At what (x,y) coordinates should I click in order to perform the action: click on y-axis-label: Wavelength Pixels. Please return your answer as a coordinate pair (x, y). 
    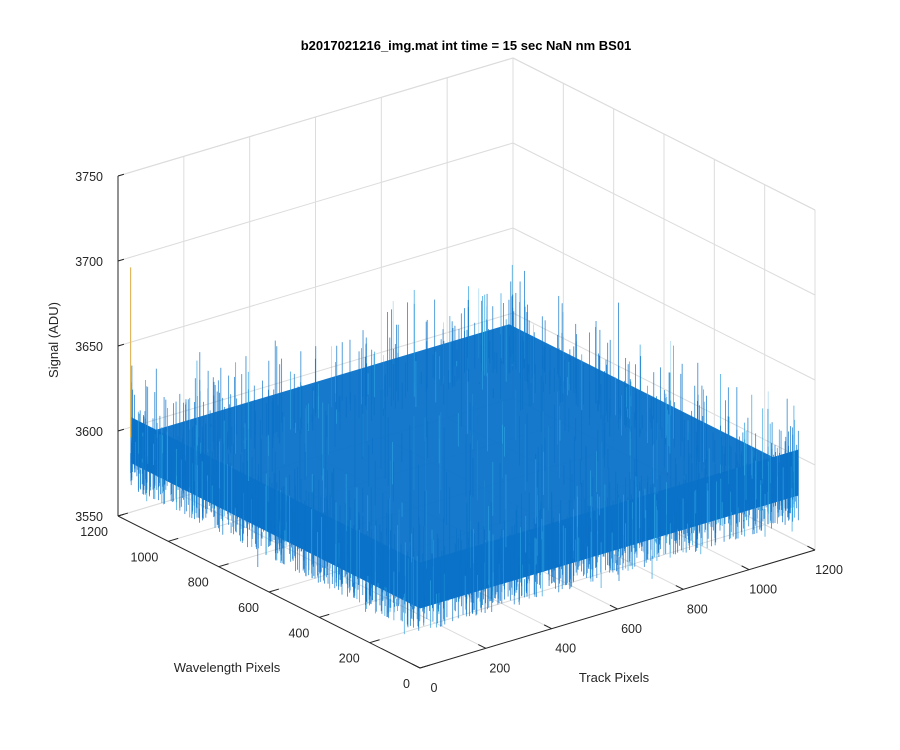
    Looking at the image, I should click on (227, 667).